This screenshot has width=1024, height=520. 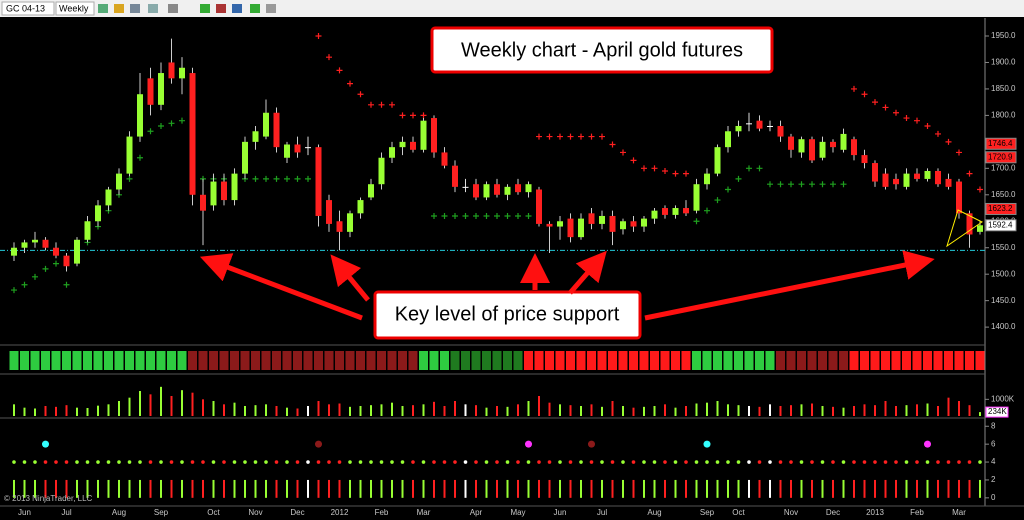 I want to click on period-box, so click(x=75, y=8).